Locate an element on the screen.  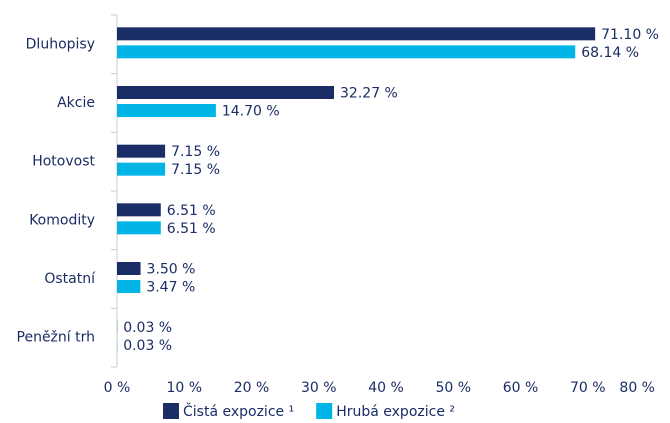
value-label: 32.27 % is located at coordinates (369, 94).